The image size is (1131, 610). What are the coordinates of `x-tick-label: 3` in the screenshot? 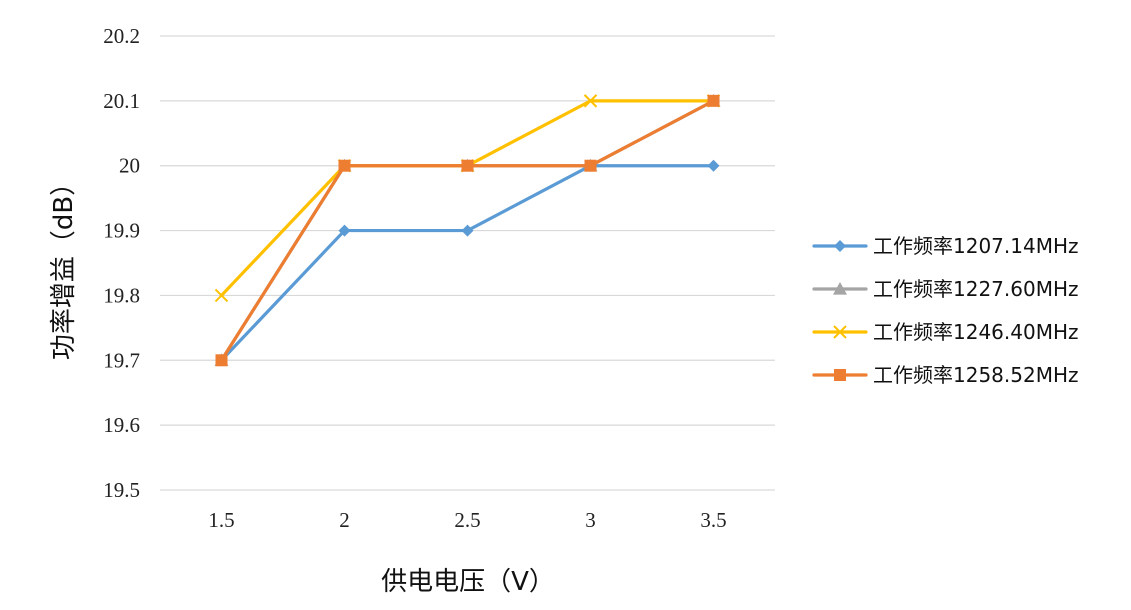 It's located at (590, 520).